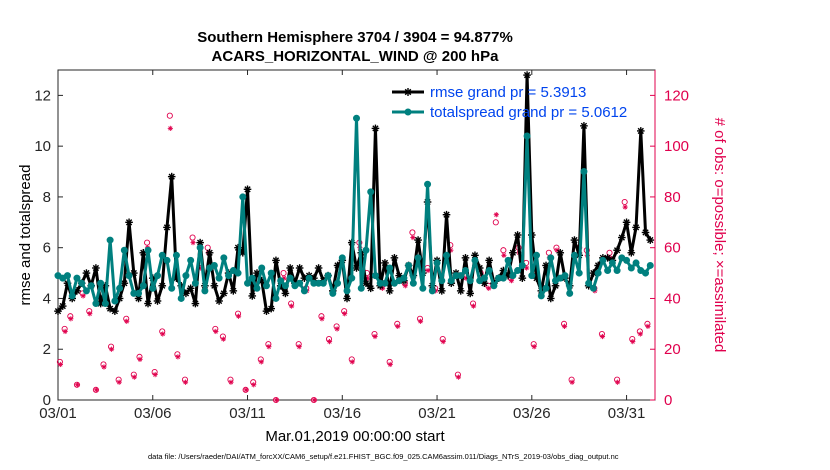 The height and width of the screenshot is (470, 830). Describe the element at coordinates (153, 413) in the screenshot. I see `x-tick-label: 03/06` at that location.